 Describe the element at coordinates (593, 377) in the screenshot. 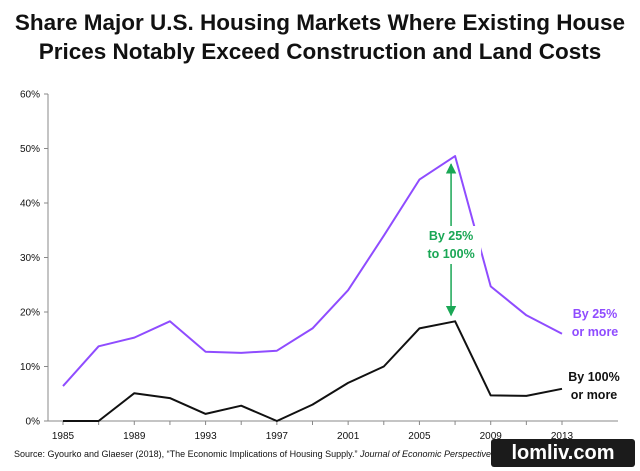

I see `series-label-100-line-1: By 100%` at that location.